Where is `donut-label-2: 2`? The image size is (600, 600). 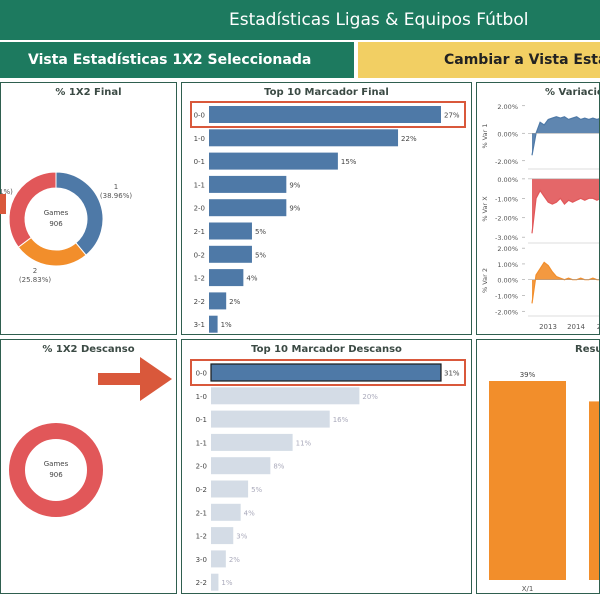 donut-label-2: 2 is located at coordinates (35, 271).